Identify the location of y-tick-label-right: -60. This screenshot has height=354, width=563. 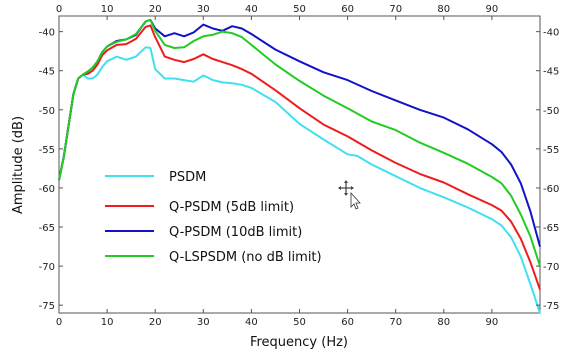
(551, 189).